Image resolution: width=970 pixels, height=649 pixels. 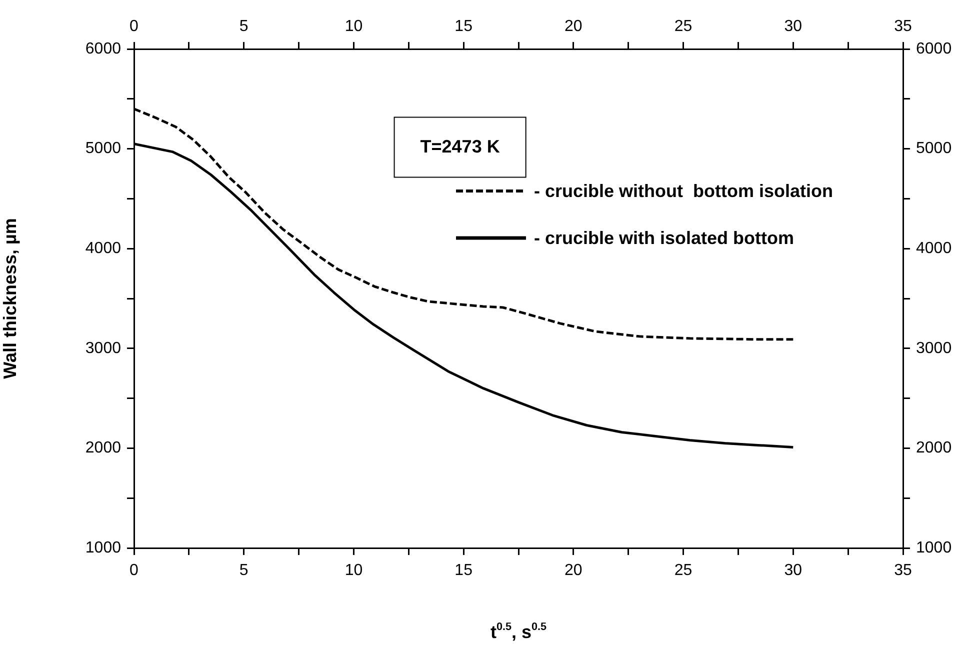 I want to click on x2-tick-label: 25, so click(x=683, y=26).